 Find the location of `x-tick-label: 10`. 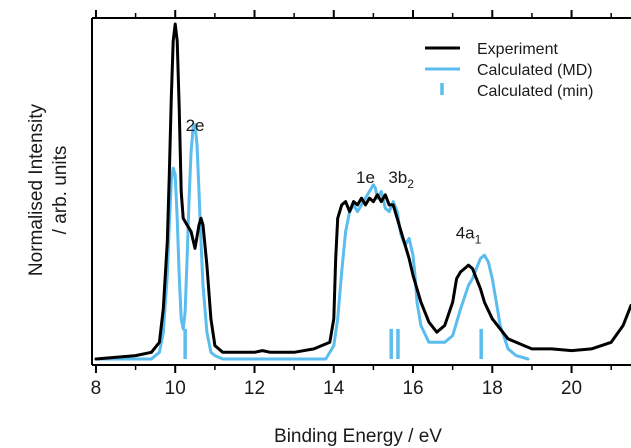

x-tick-label: 10 is located at coordinates (175, 388).